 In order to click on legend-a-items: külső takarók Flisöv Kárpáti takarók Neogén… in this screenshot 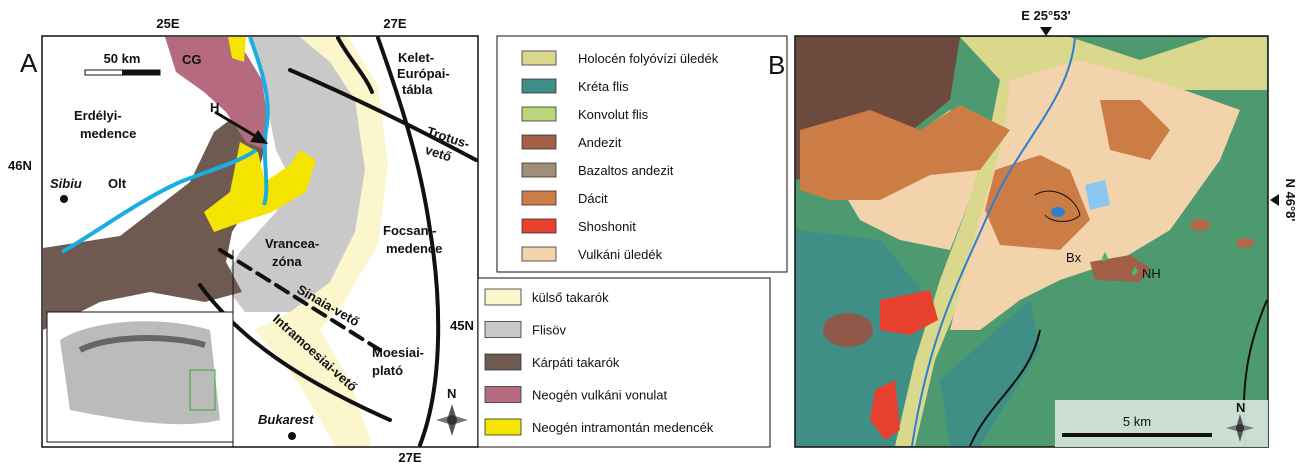, I will do `click(599, 362)`.